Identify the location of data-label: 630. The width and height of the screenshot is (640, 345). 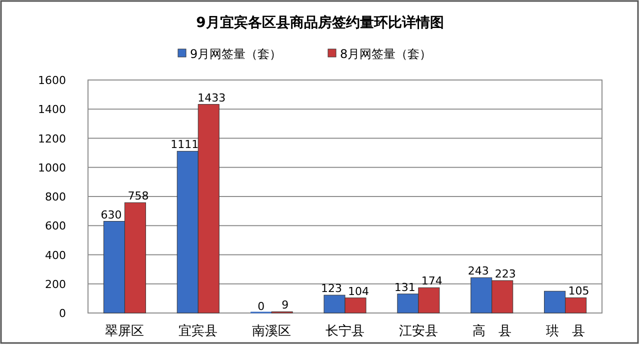
(111, 215).